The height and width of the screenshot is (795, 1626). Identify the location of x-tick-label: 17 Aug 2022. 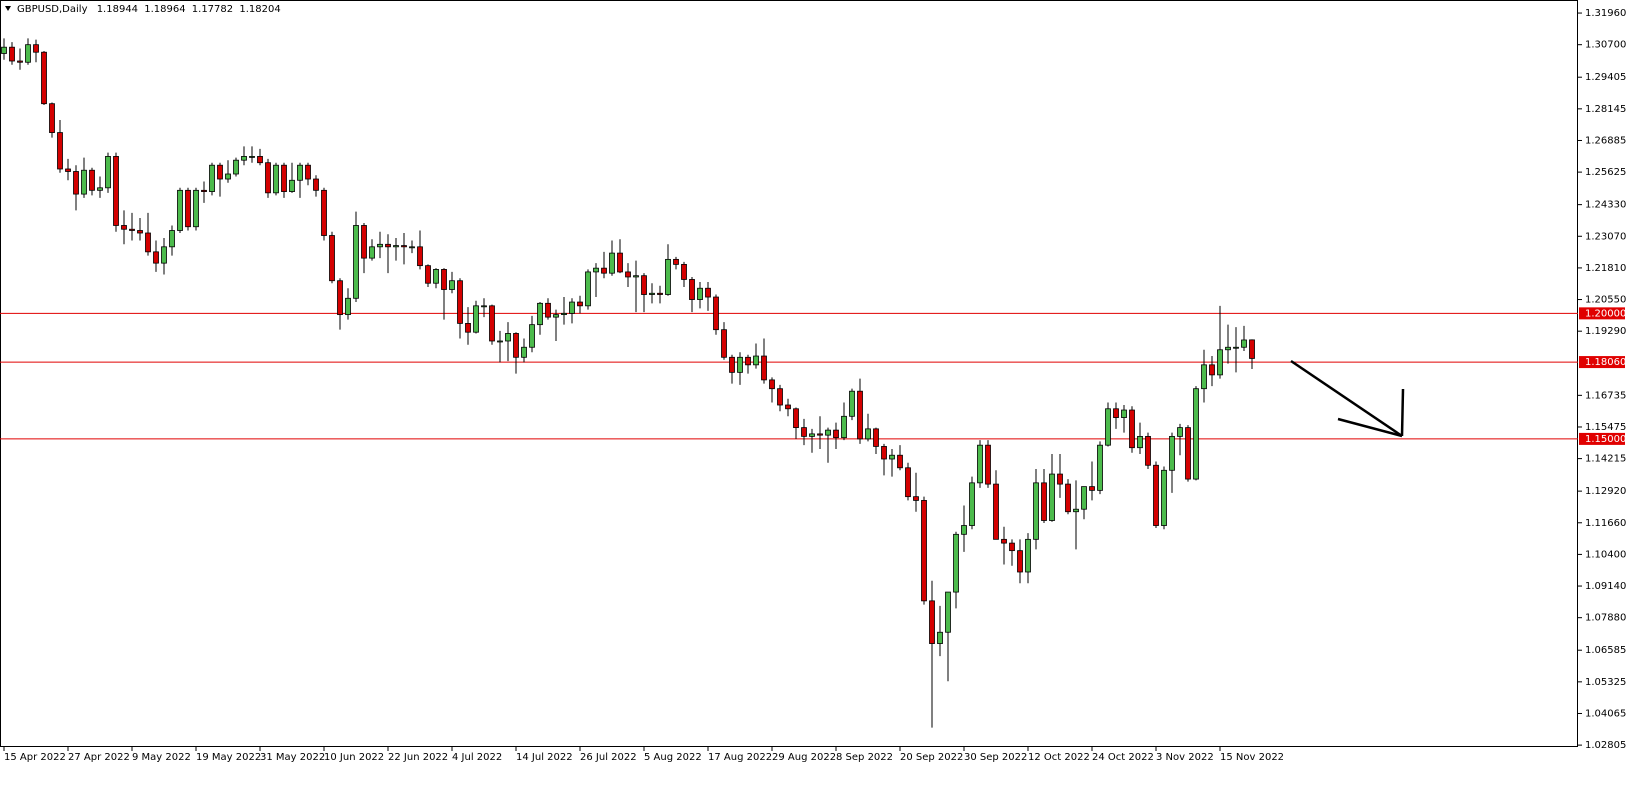
(740, 757).